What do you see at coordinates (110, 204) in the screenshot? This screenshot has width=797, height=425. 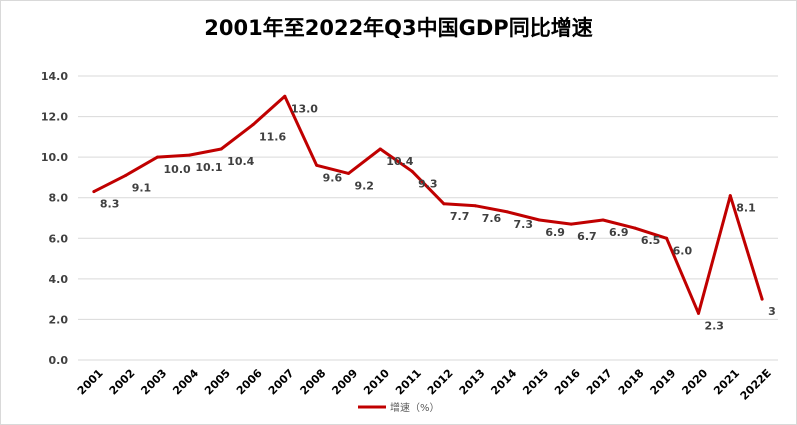 I see `data-label: 8.3` at bounding box center [110, 204].